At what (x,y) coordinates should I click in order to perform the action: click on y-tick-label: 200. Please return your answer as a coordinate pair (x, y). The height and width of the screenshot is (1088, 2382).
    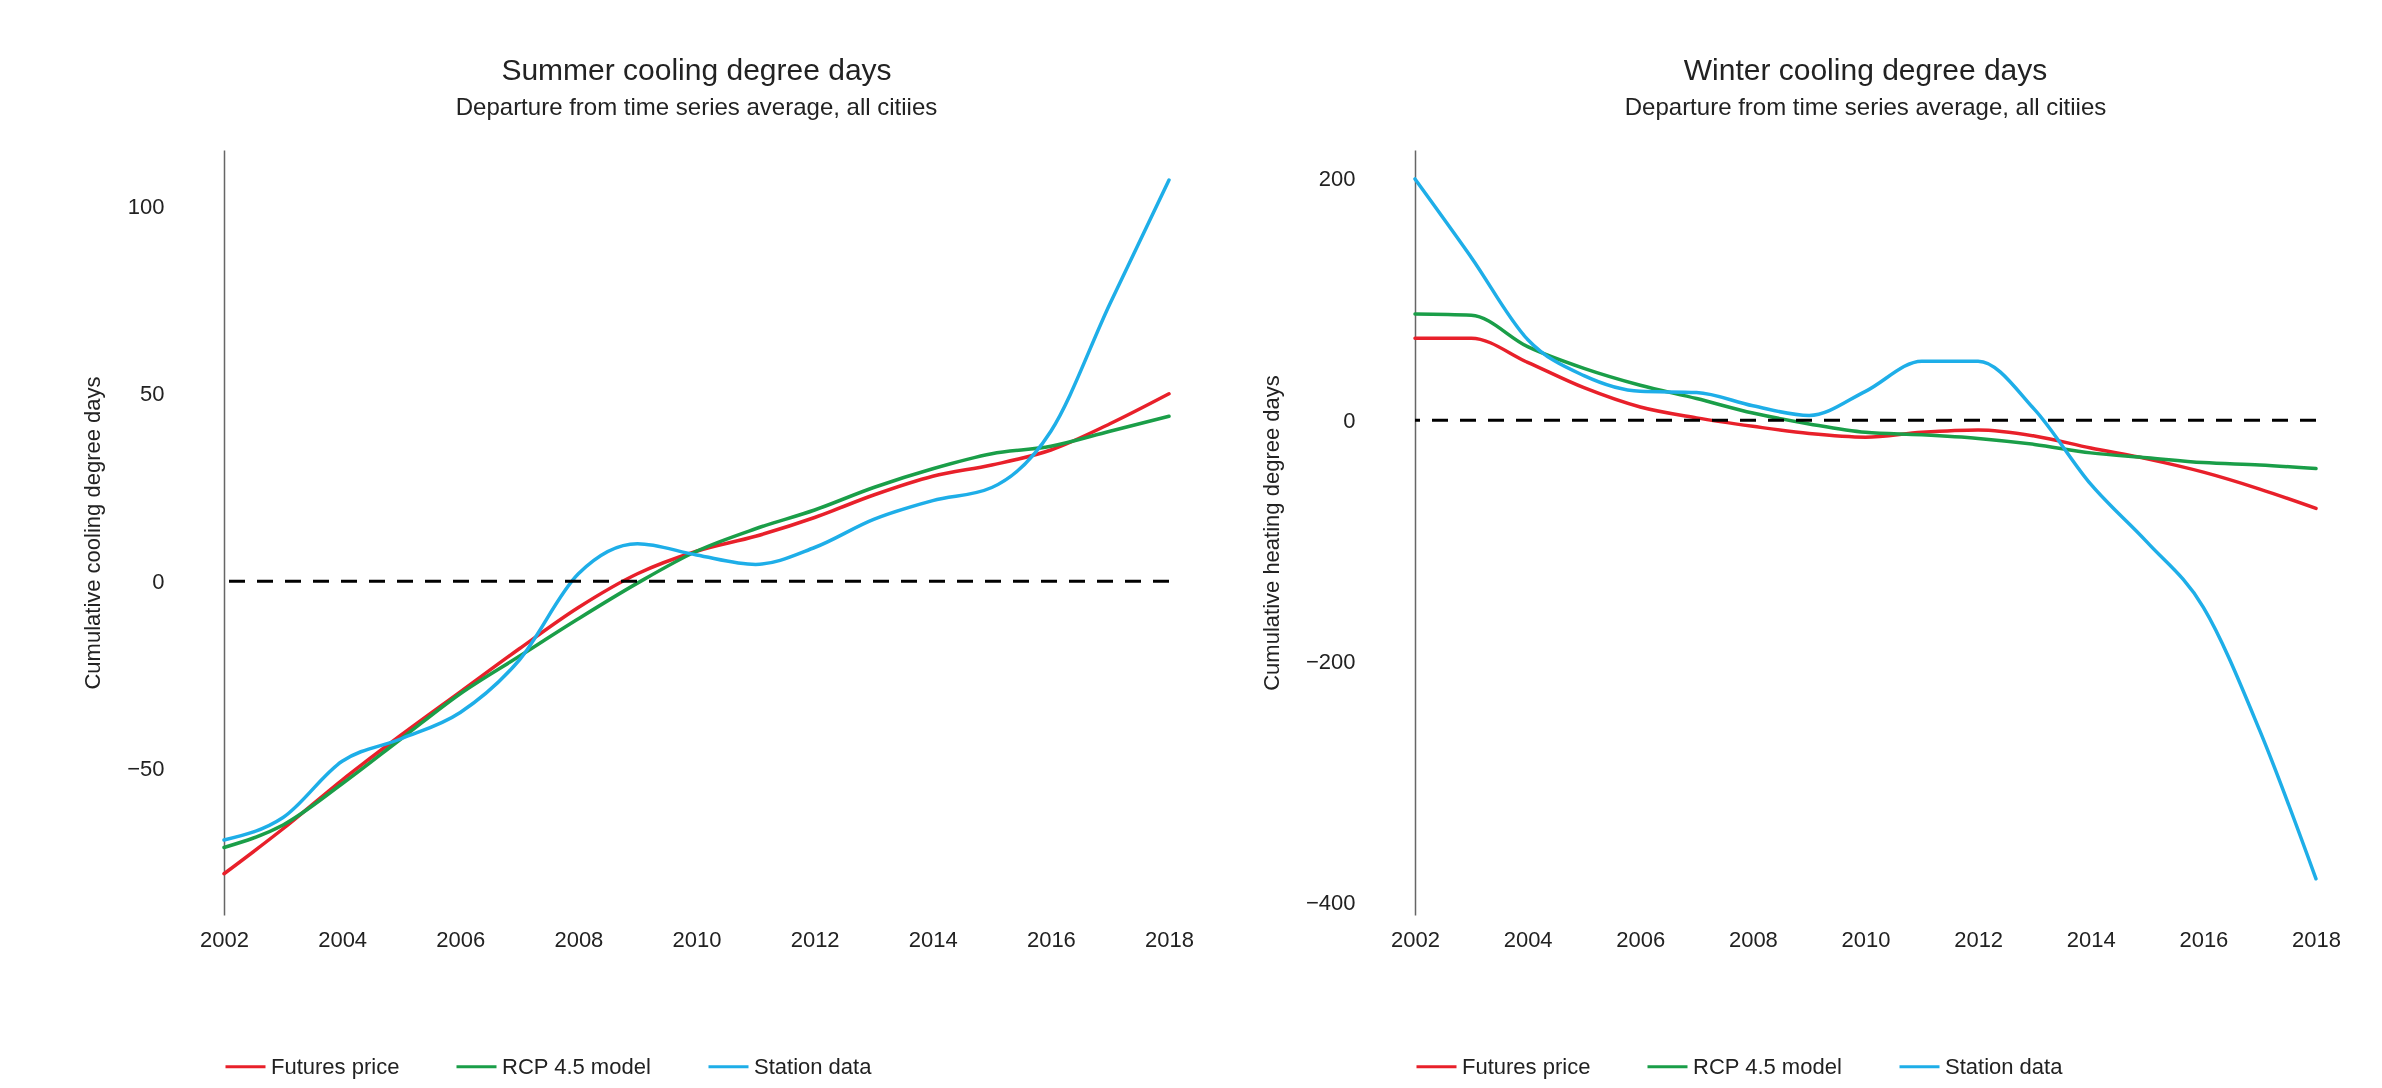
    Looking at the image, I should click on (1337, 179).